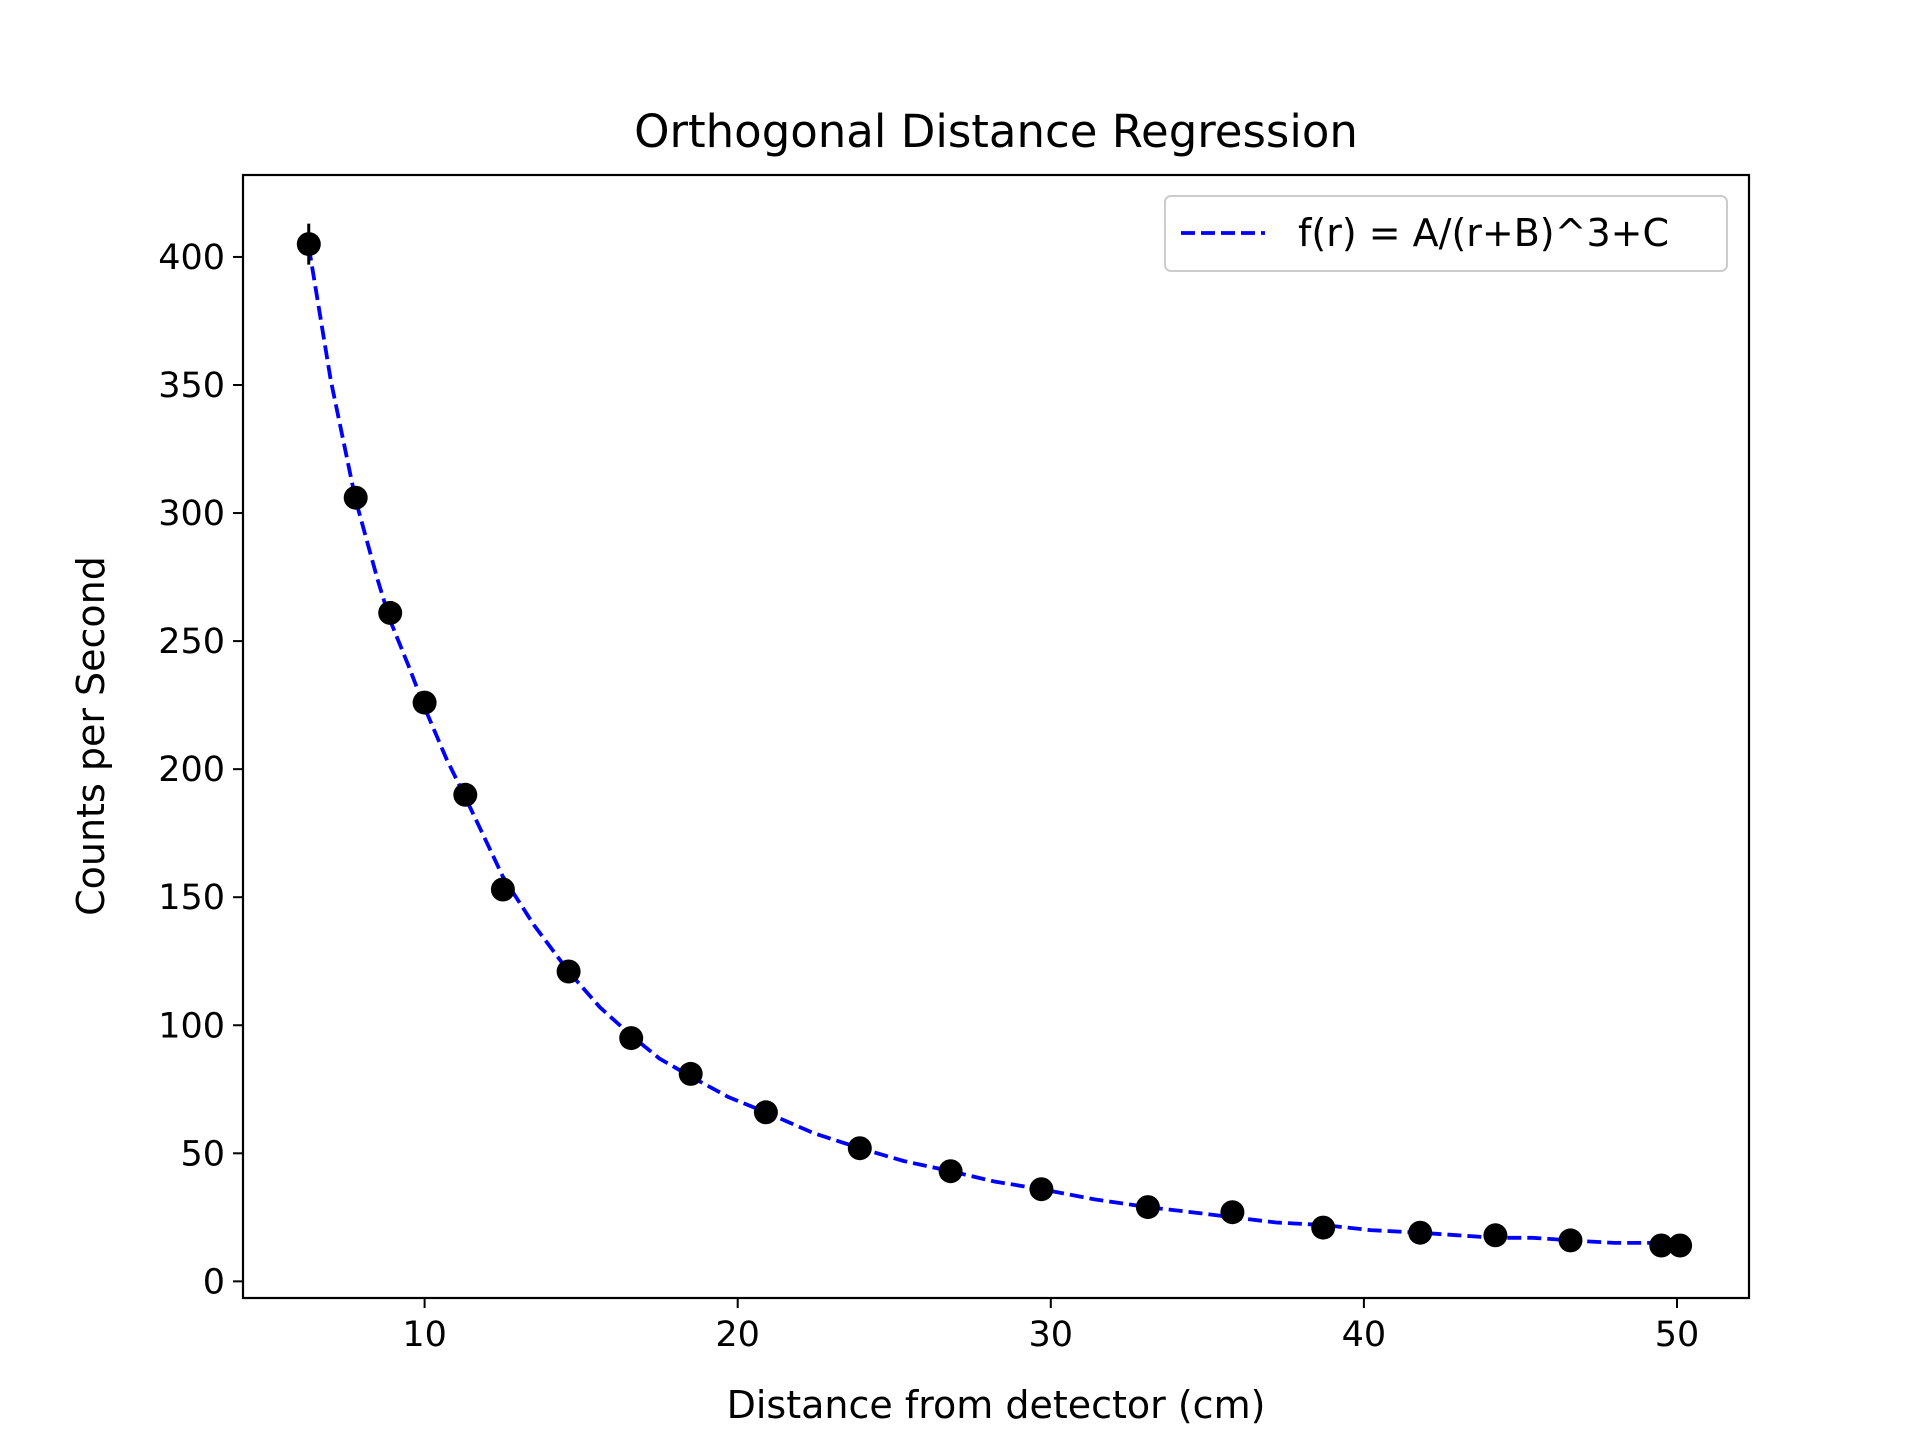  I want to click on legend-box, so click(1446, 233).